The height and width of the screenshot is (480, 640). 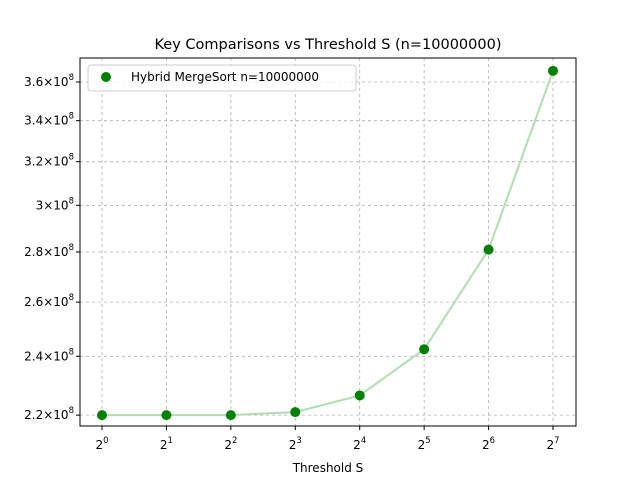 What do you see at coordinates (49, 120) in the screenshot?
I see `y-tick-label: 3.4×108` at bounding box center [49, 120].